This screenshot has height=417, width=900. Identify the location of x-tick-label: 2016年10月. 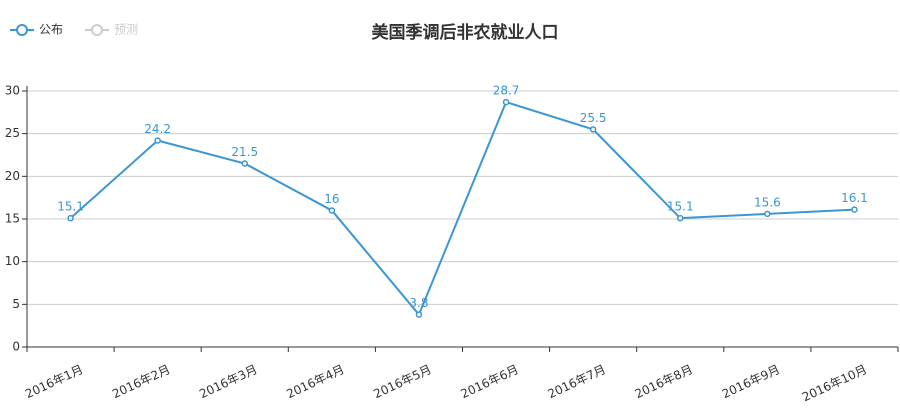
(834, 383).